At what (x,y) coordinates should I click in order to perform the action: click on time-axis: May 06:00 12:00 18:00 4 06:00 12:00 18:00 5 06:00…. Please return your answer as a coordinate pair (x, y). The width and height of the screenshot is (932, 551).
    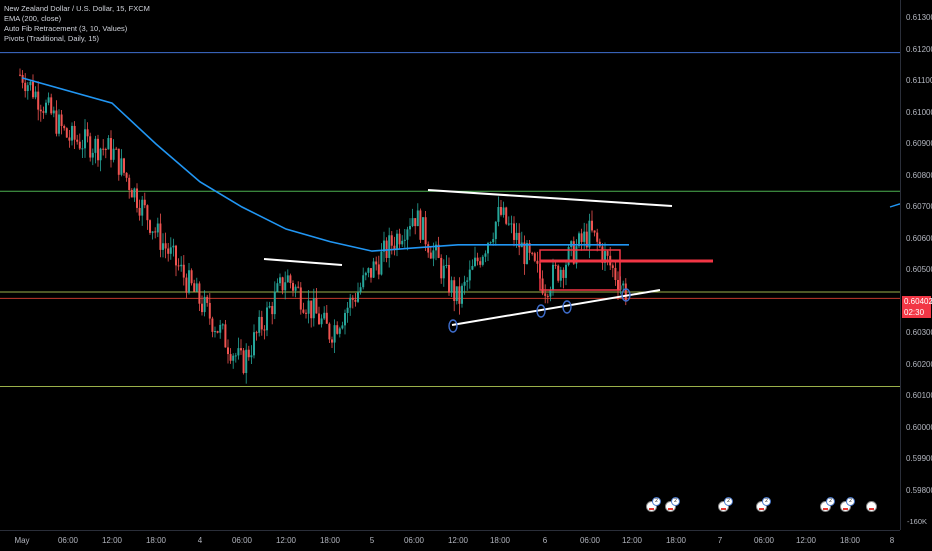
    Looking at the image, I should click on (450, 540).